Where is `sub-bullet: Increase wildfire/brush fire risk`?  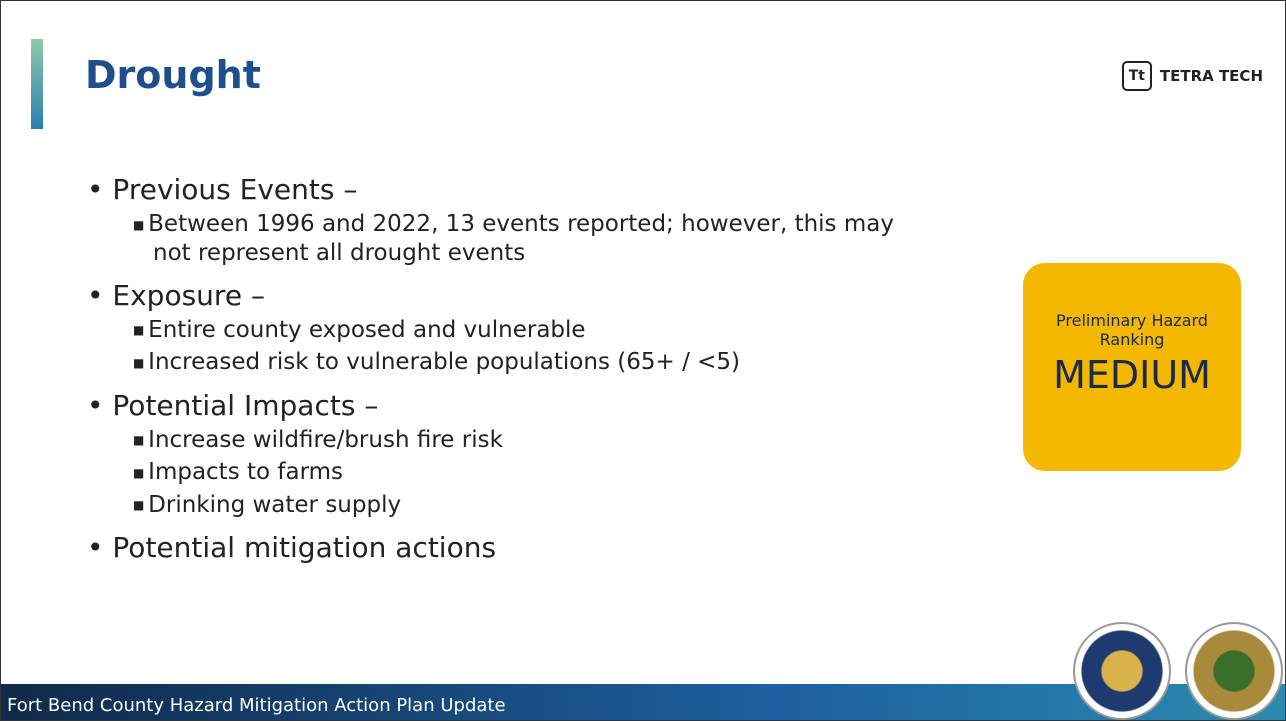
sub-bullet: Increase wildfire/brush fire risk is located at coordinates (533, 440).